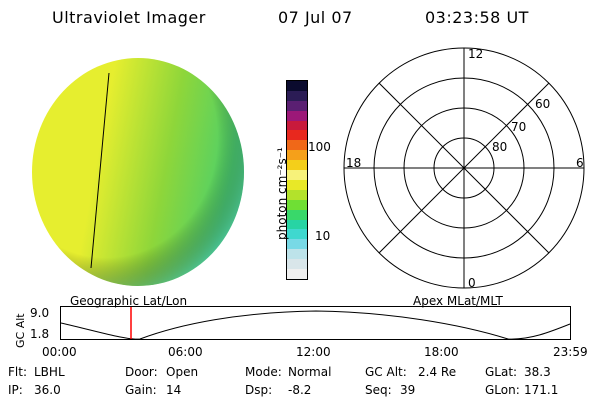 The width and height of the screenshot is (600, 400). I want to click on orbit-ytick-1.8: 1.8, so click(40, 334).